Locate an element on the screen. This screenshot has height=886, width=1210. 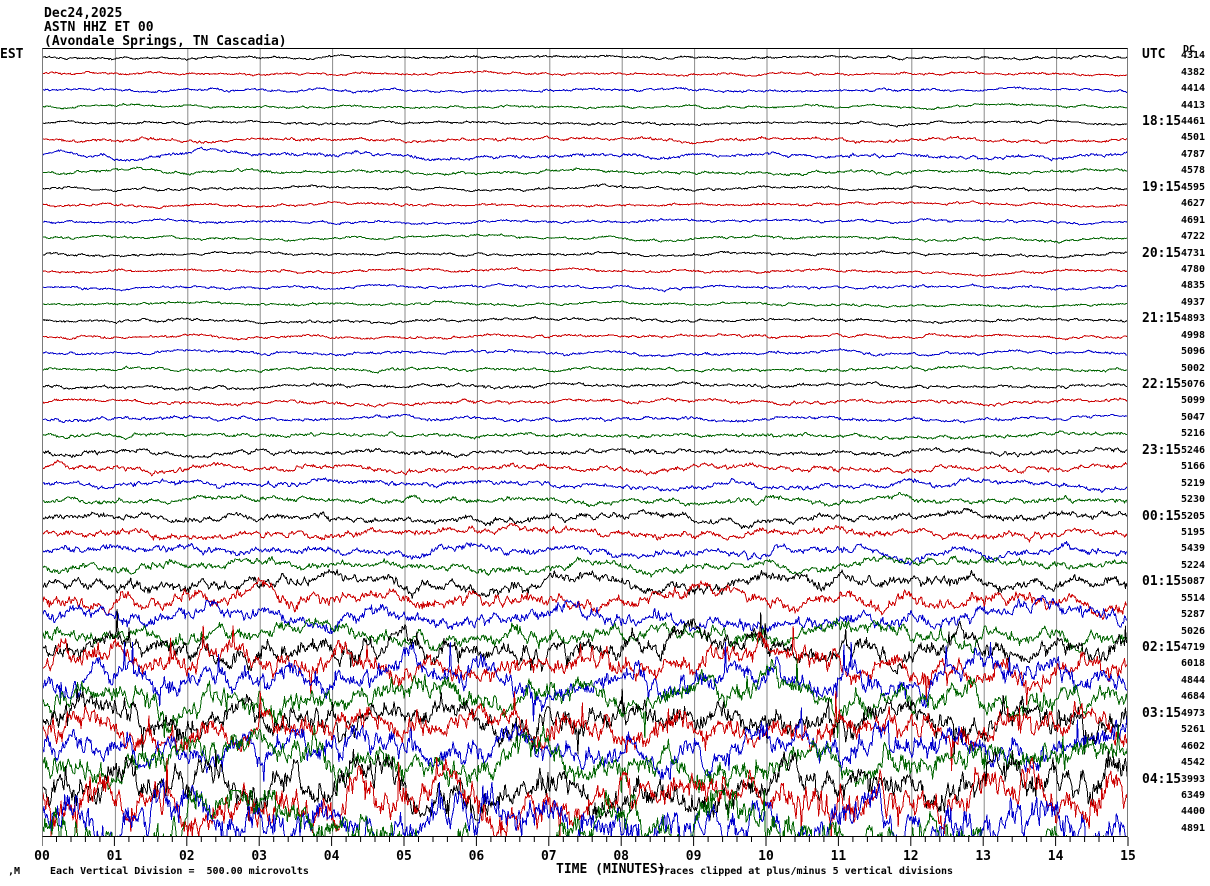
dc-value: 5195 is located at coordinates (1193, 532).